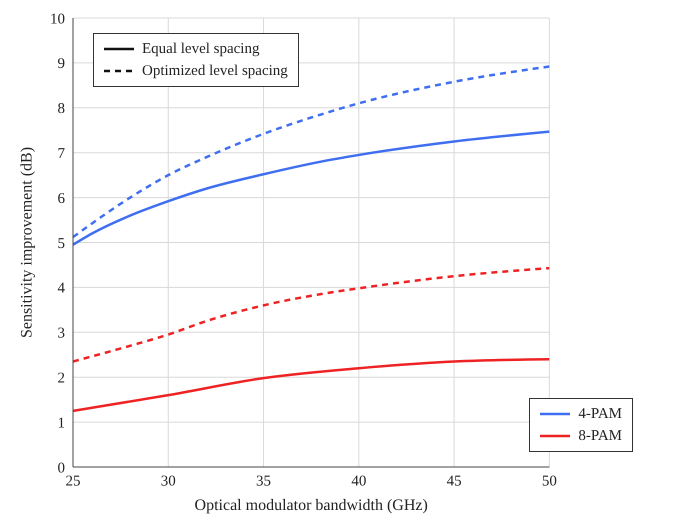 The width and height of the screenshot is (681, 525). What do you see at coordinates (62, 288) in the screenshot?
I see `y-tick-label: 4` at bounding box center [62, 288].